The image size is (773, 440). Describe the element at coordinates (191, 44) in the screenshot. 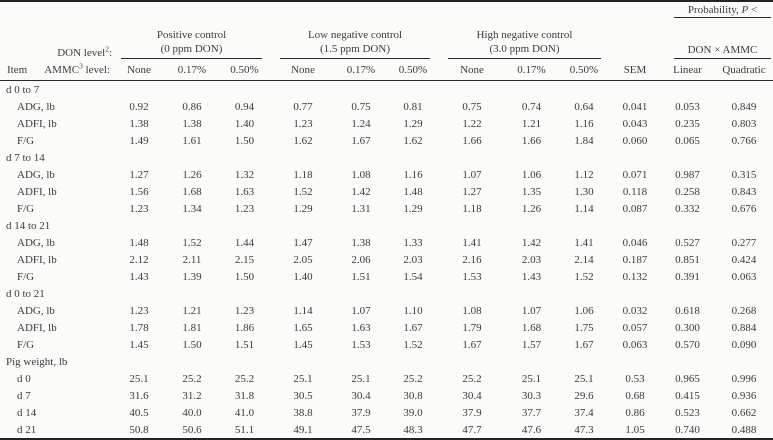

I see `positive-control-label: Positive control (0 ppm DON)` at that location.